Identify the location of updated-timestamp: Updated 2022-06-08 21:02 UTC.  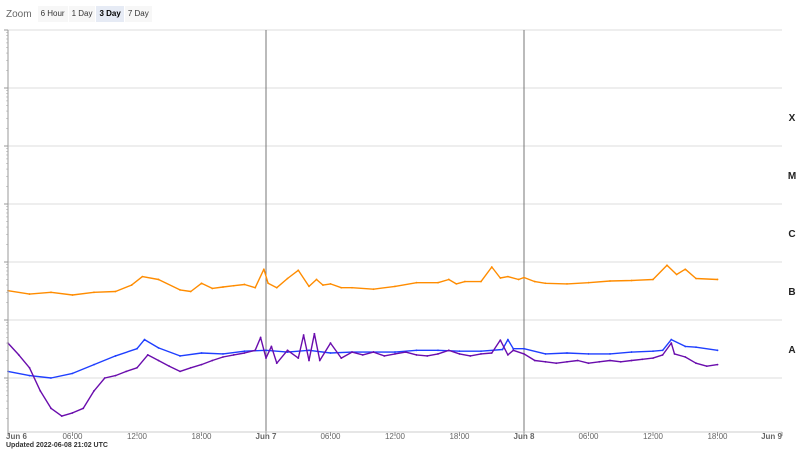
(57, 445).